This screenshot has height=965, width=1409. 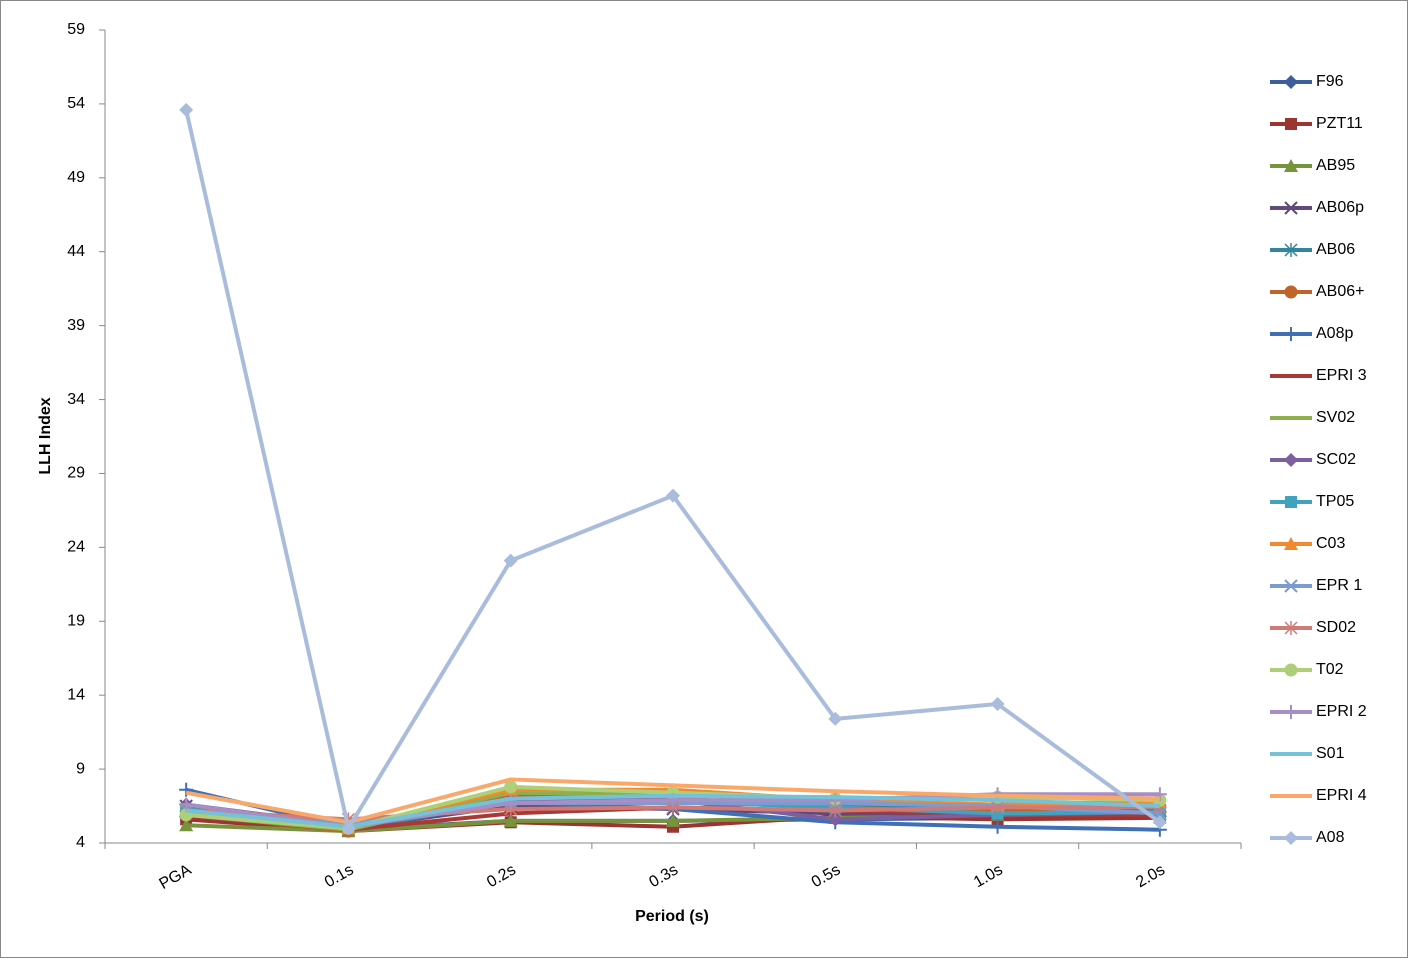 I want to click on y-tick-label: 14, so click(x=76, y=694).